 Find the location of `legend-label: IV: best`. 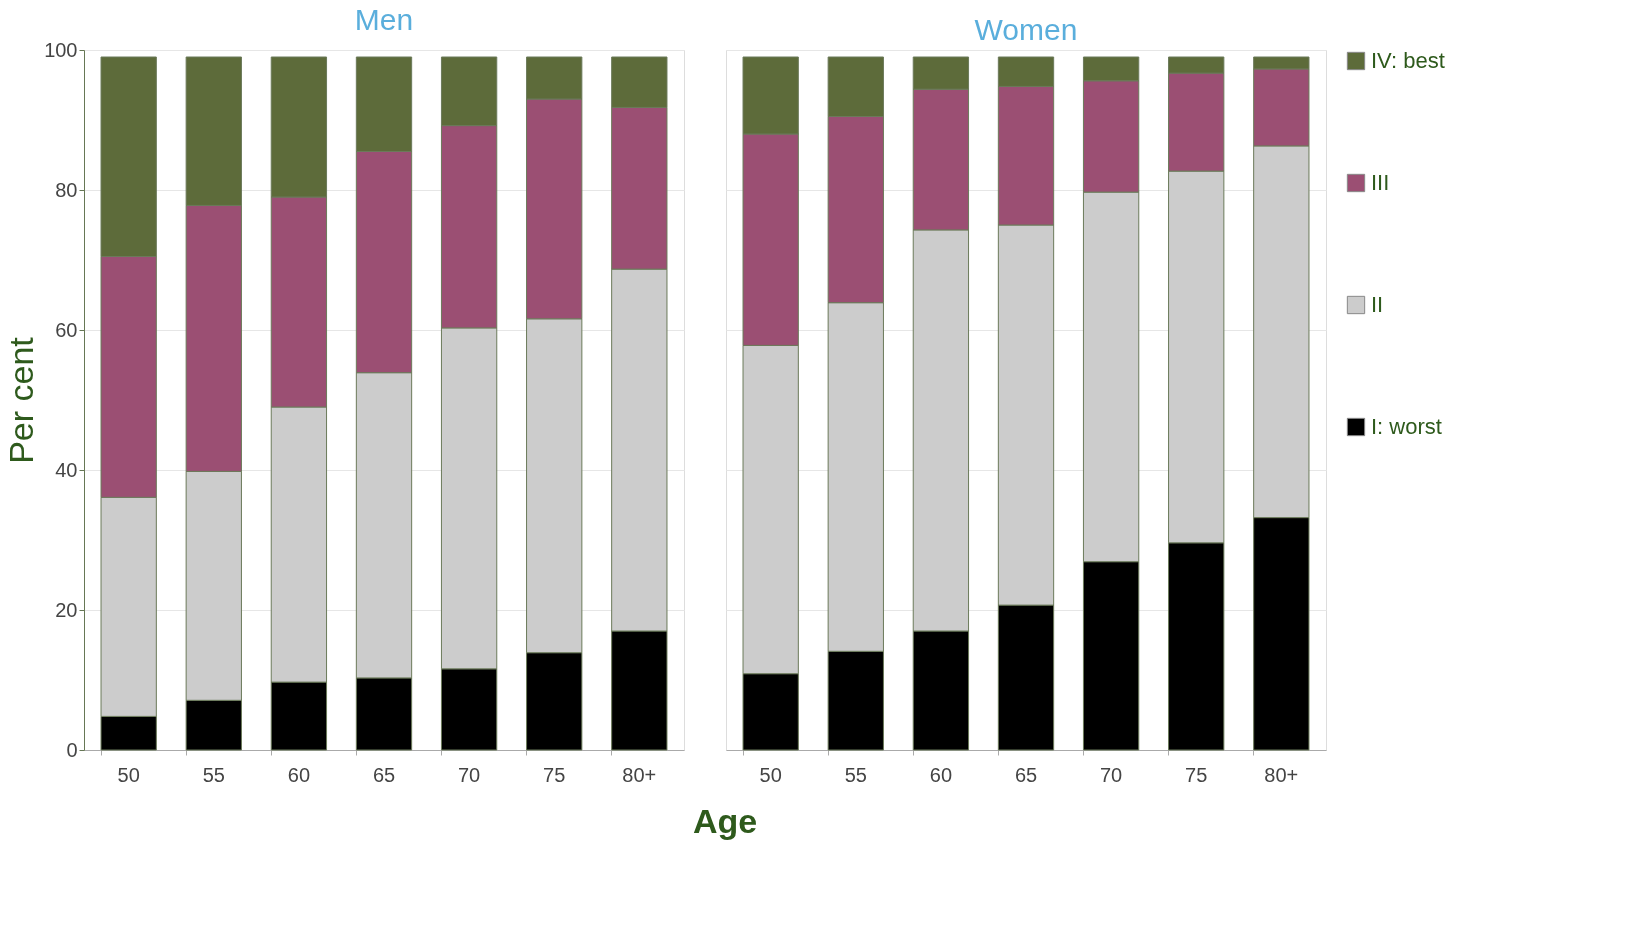

legend-label: IV: best is located at coordinates (1408, 60).